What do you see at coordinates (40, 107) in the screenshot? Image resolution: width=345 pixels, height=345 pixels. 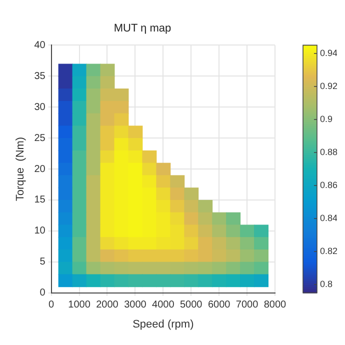 I see `y-tick-label: 30` at bounding box center [40, 107].